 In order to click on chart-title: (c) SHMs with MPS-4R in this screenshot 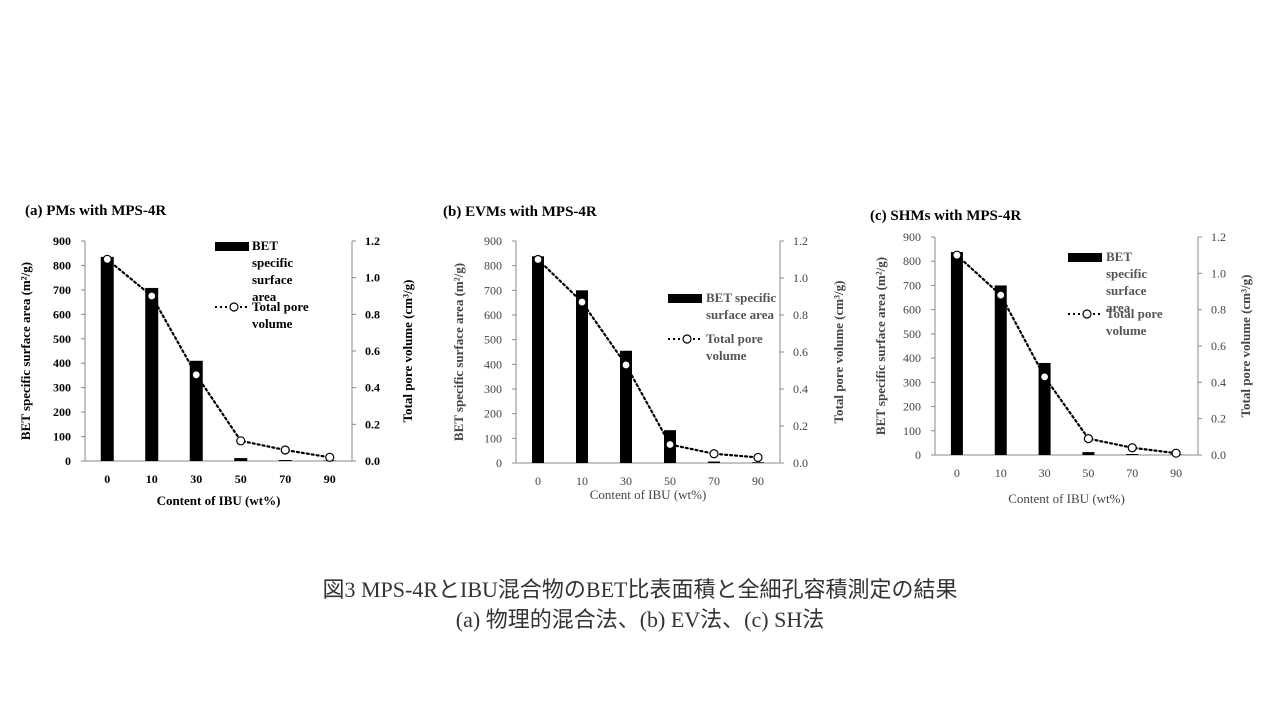, I will do `click(945, 216)`.